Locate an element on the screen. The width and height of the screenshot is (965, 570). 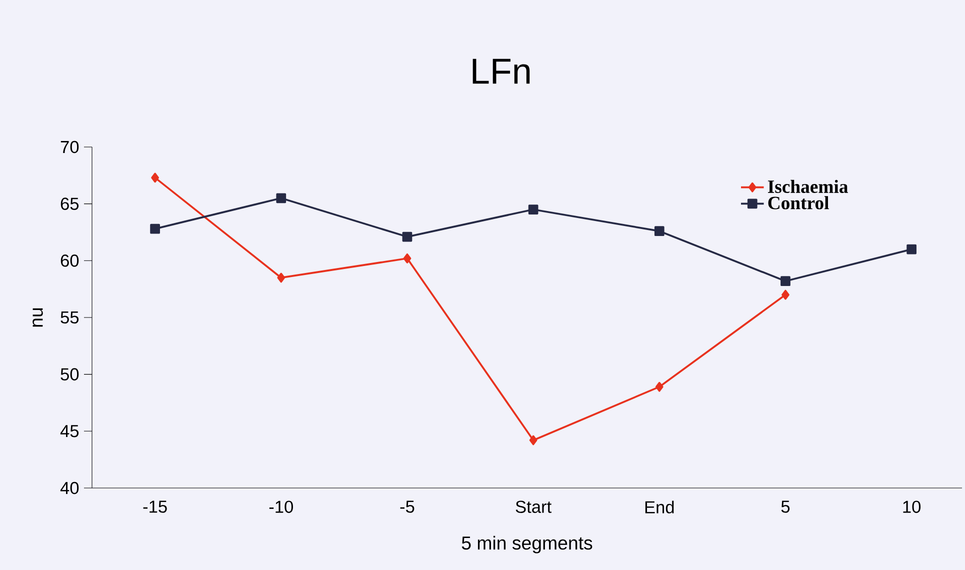
y-tick-label: 55 is located at coordinates (69, 317).